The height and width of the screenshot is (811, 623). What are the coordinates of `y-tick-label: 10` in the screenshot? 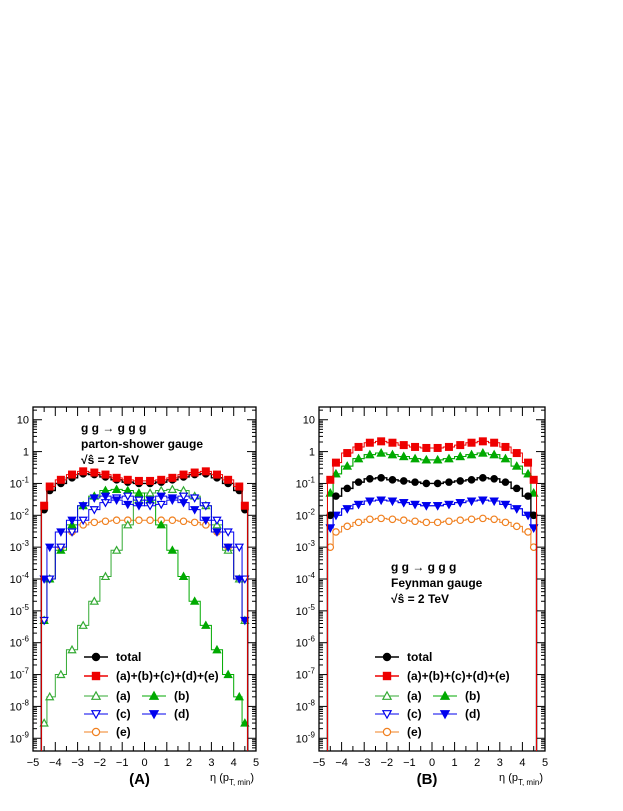 It's located at (23, 421).